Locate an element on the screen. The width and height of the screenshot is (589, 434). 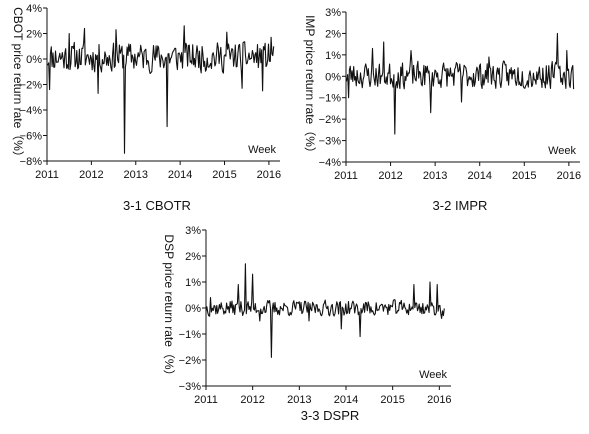
y-tick-label-impr: 1% is located at coordinates (333, 56).